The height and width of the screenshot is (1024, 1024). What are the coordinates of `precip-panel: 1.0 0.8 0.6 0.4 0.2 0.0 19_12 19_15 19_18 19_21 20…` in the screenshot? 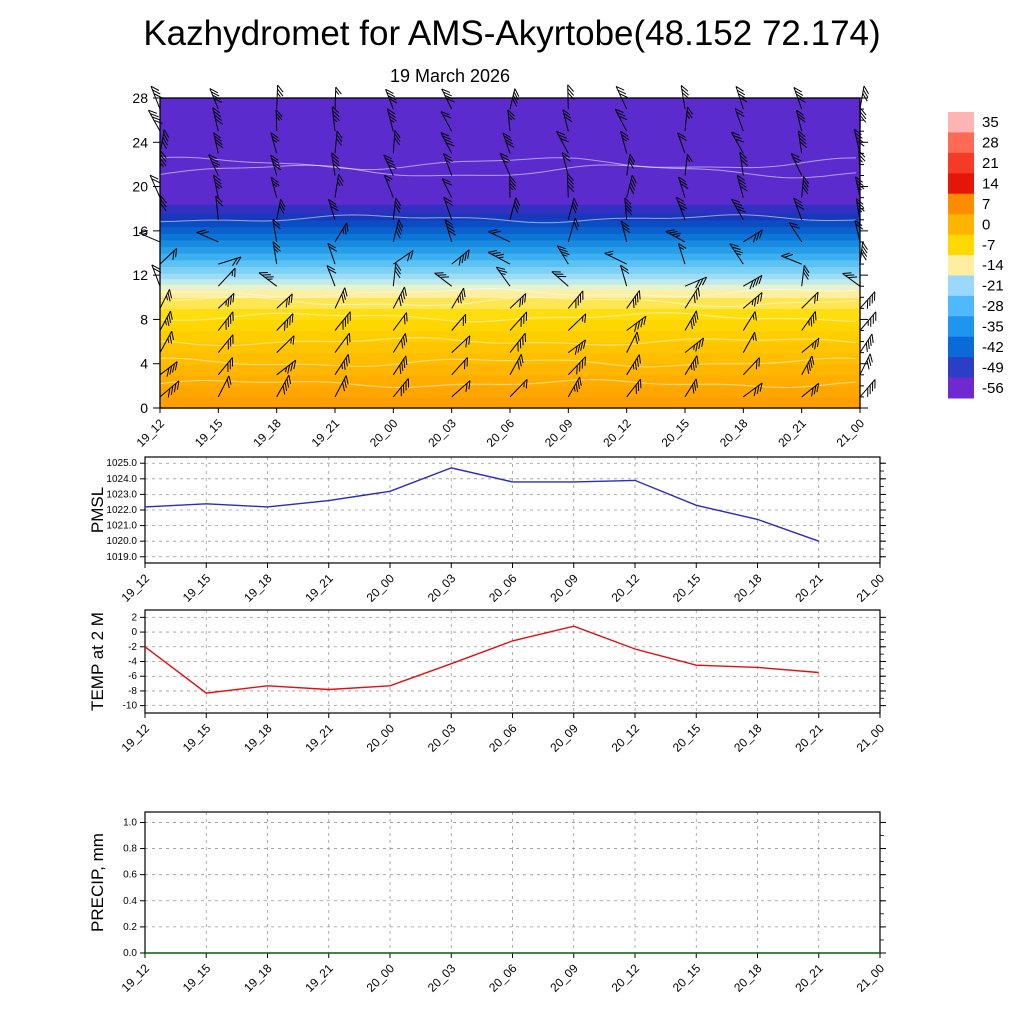 It's located at (488, 903).